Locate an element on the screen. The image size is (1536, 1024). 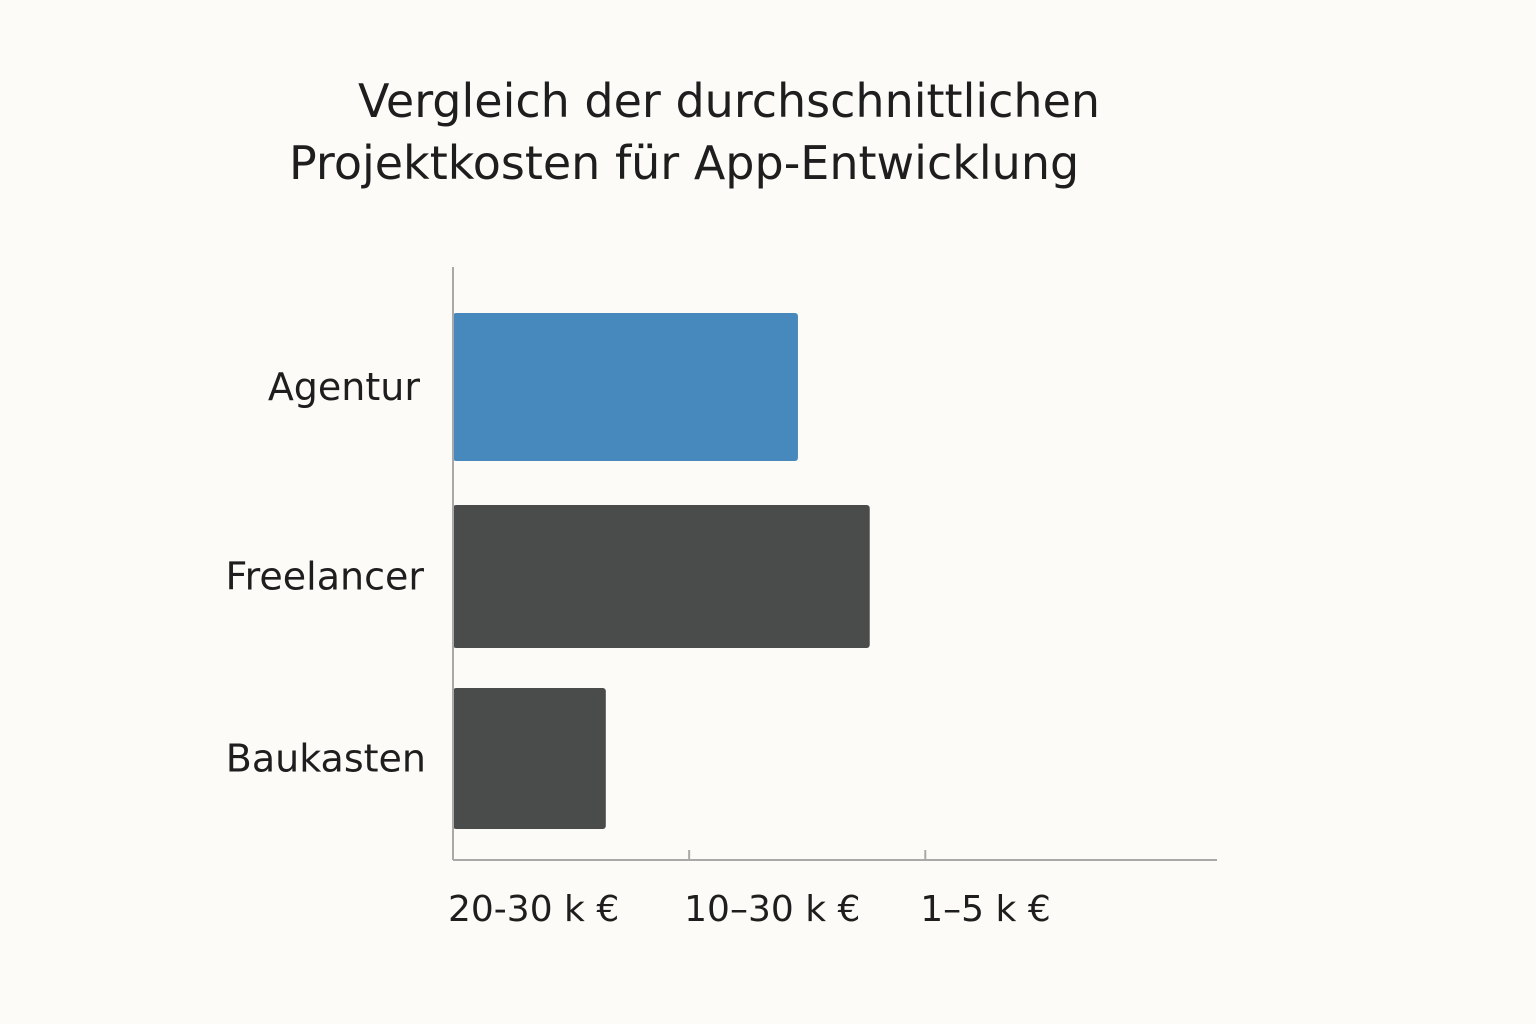
category-label-freelancer: Freelancer is located at coordinates (325, 577).